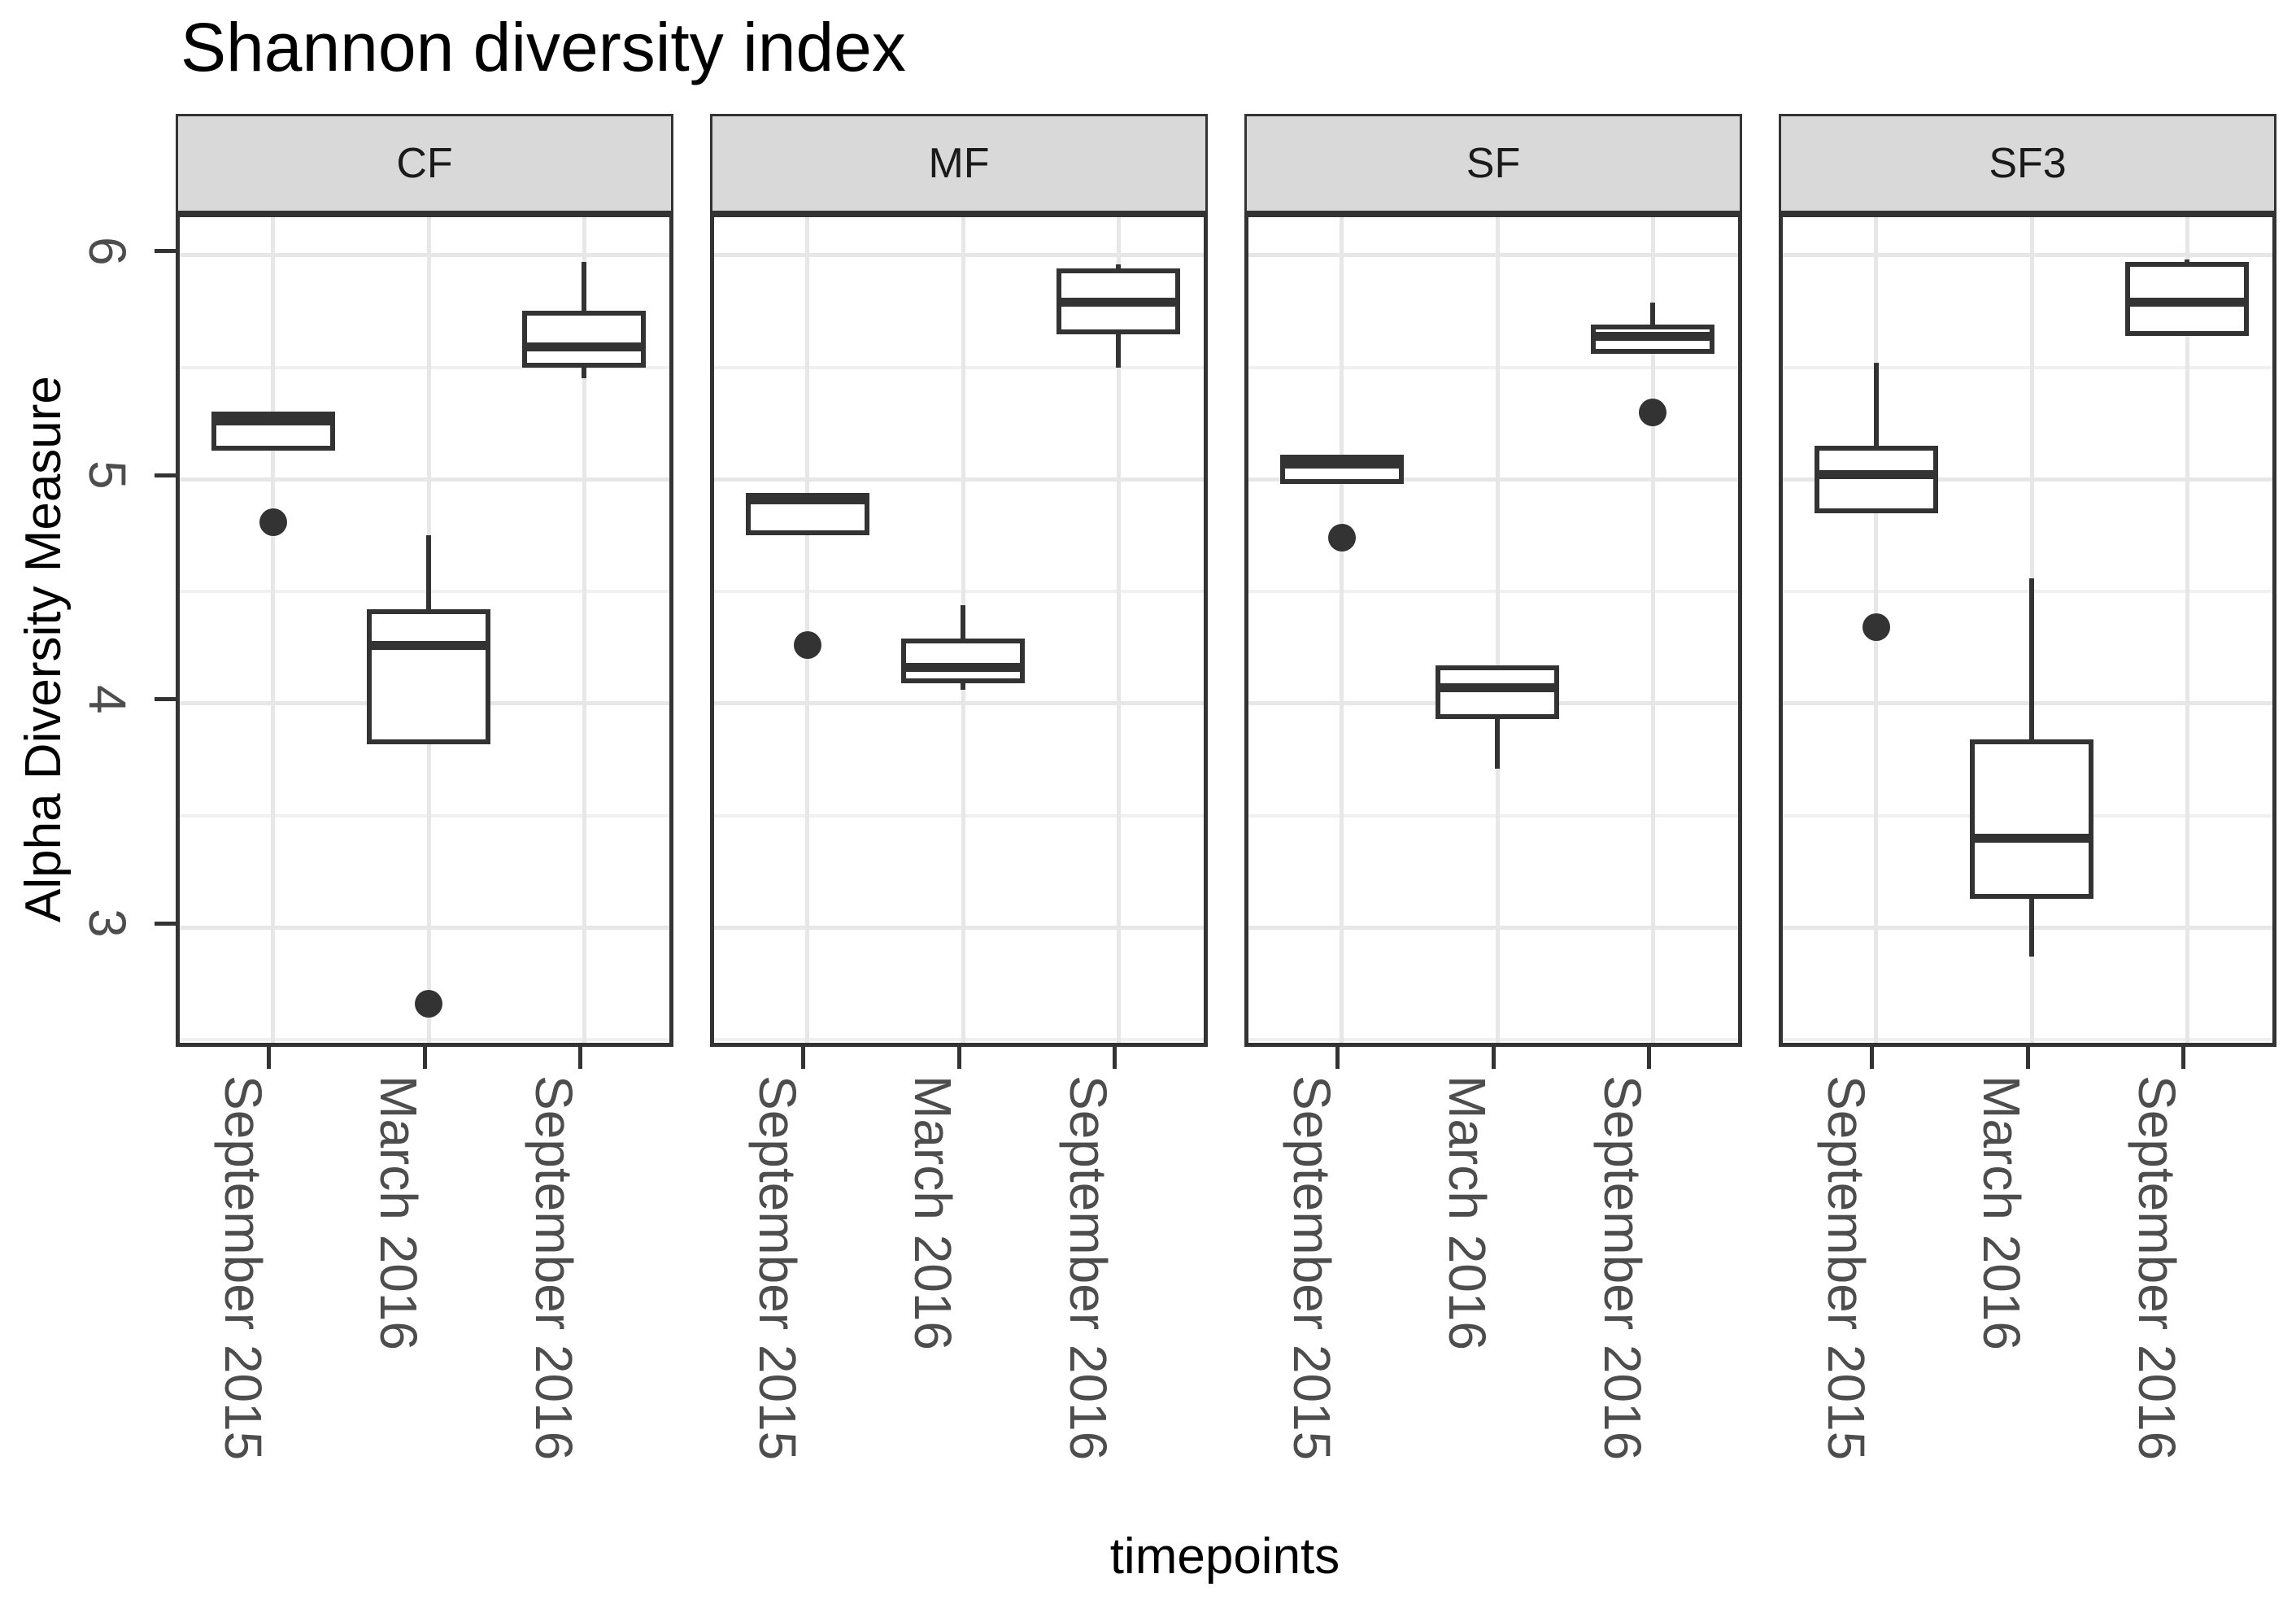  What do you see at coordinates (584, 371) in the screenshot?
I see `whisker-lower-cf-september-2016` at bounding box center [584, 371].